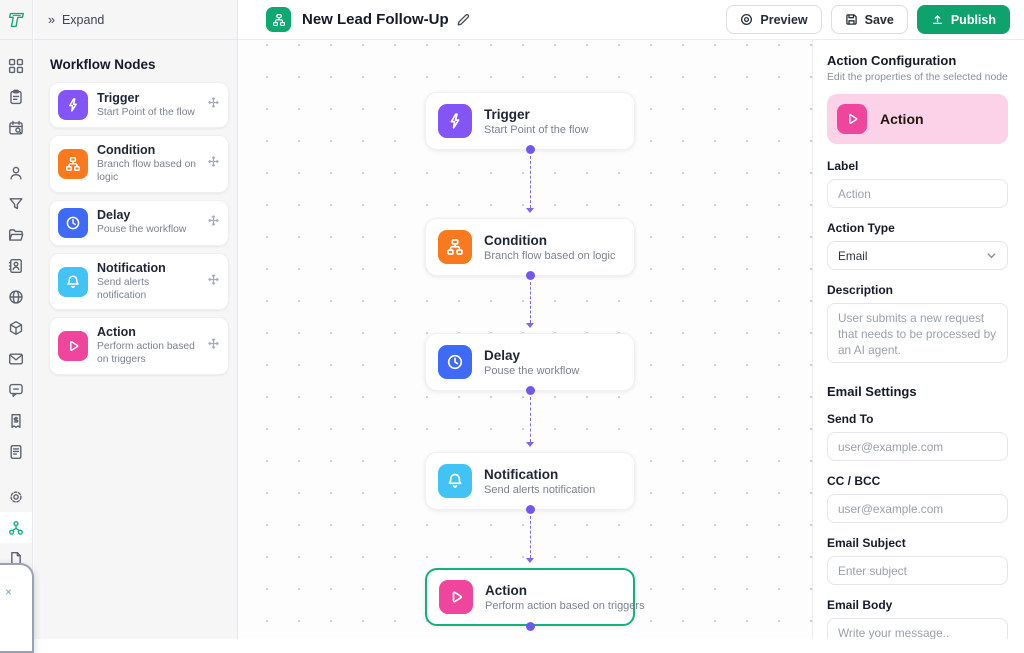 The height and width of the screenshot is (653, 1024). What do you see at coordinates (861, 228) in the screenshot?
I see `action-type-label: Action Type` at bounding box center [861, 228].